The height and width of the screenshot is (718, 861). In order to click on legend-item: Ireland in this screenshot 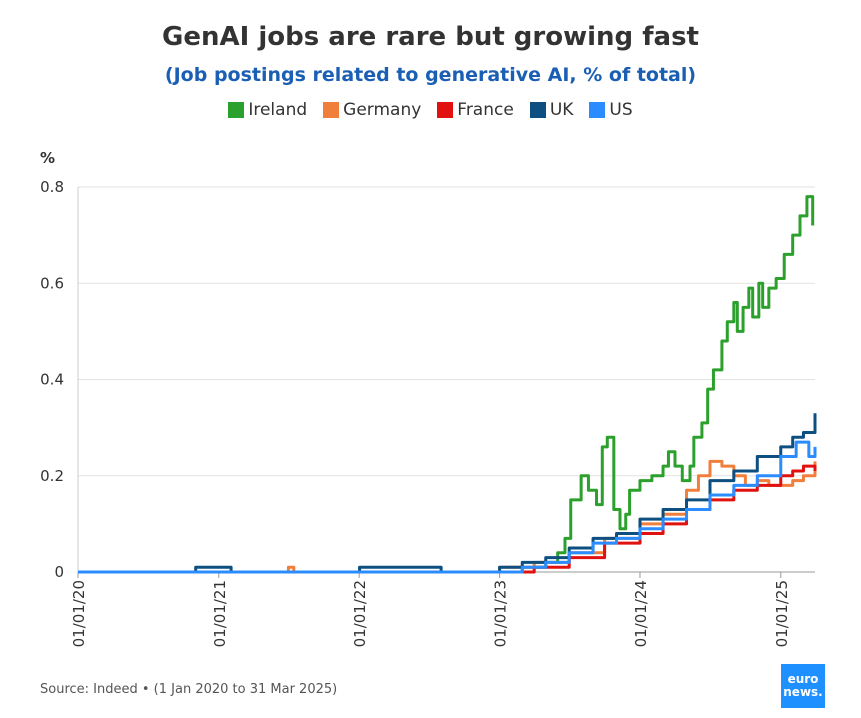, I will do `click(267, 110)`.